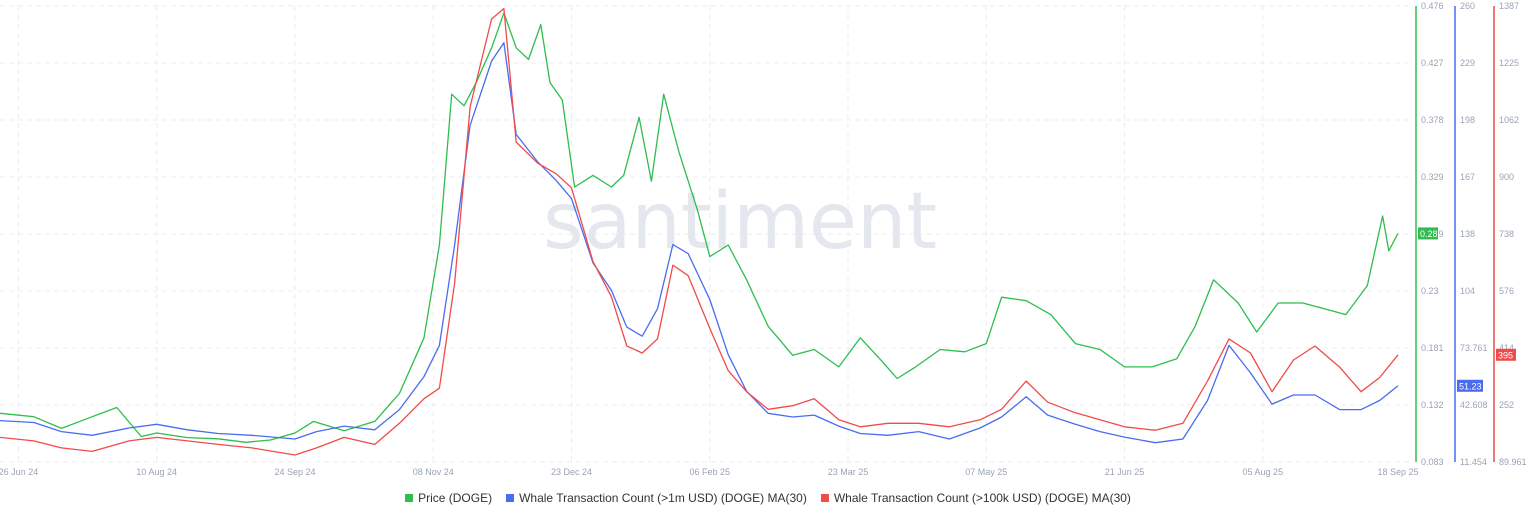 The image size is (1536, 520). What do you see at coordinates (156, 472) in the screenshot?
I see `x-tick-label: 10 Aug 24` at bounding box center [156, 472].